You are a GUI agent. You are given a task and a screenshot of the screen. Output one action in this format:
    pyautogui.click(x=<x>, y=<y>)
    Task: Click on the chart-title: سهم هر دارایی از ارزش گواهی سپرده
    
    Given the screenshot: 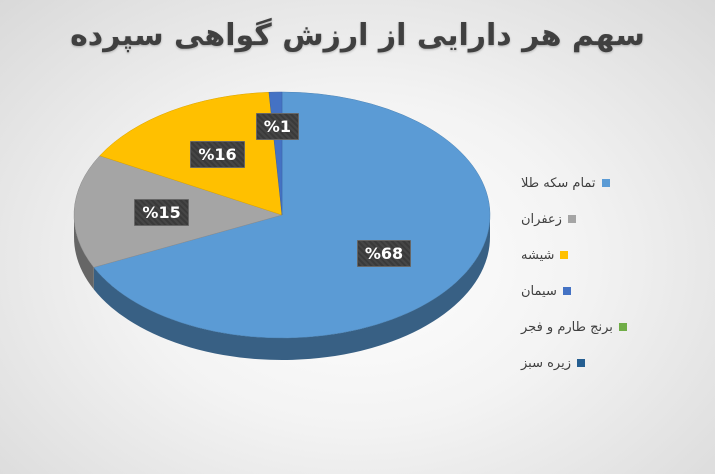 What is the action you would take?
    pyautogui.click(x=357, y=35)
    